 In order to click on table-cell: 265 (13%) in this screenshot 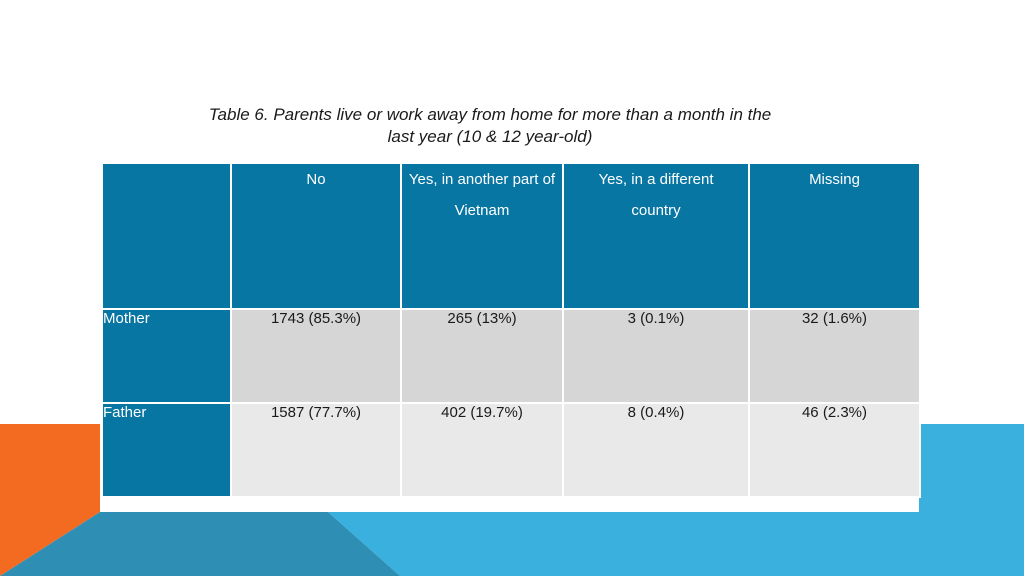, I will do `click(482, 356)`.